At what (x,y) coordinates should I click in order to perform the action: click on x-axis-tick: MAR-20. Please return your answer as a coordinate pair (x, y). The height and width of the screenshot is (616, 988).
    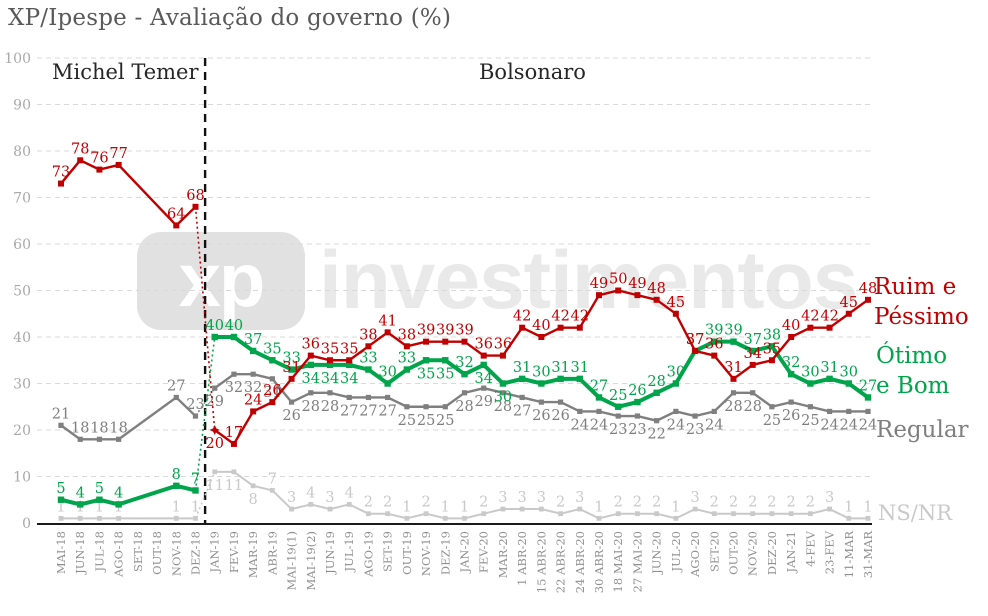
    Looking at the image, I should click on (503, 554).